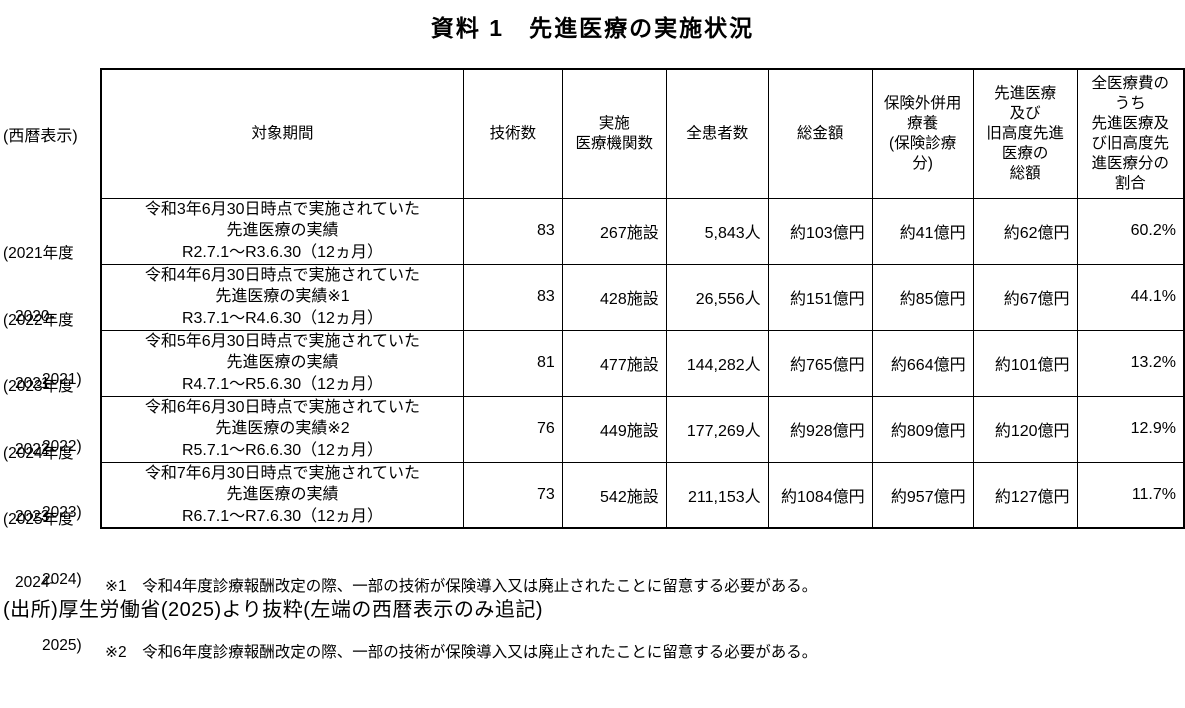 This screenshot has width=1185, height=708. What do you see at coordinates (614, 231) in the screenshot?
I see `institutions-cell: 267施設` at bounding box center [614, 231].